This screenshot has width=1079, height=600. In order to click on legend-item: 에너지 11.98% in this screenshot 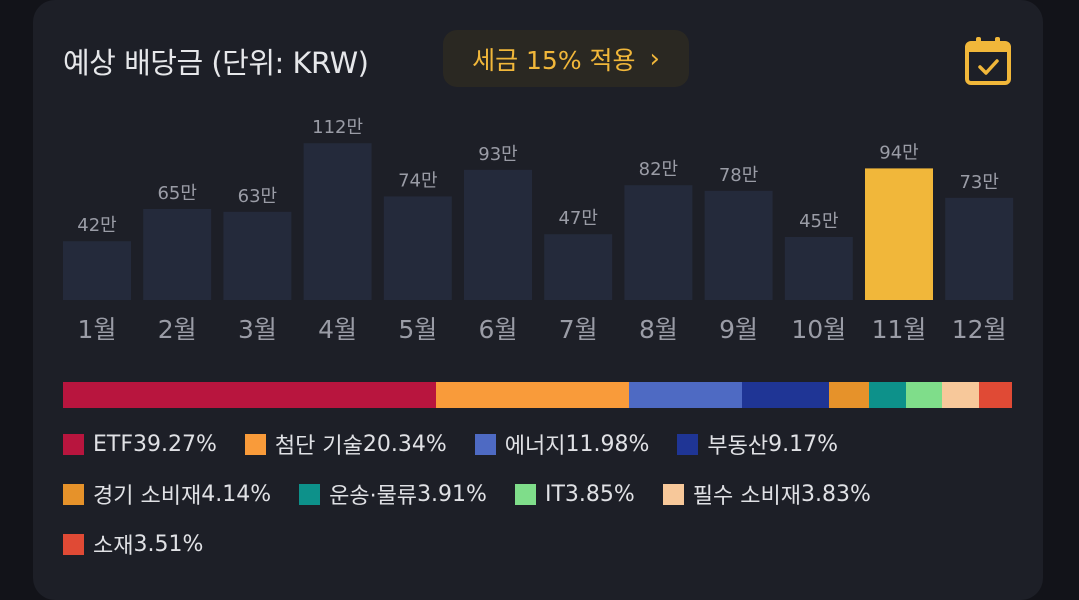, I will do `click(562, 445)`.